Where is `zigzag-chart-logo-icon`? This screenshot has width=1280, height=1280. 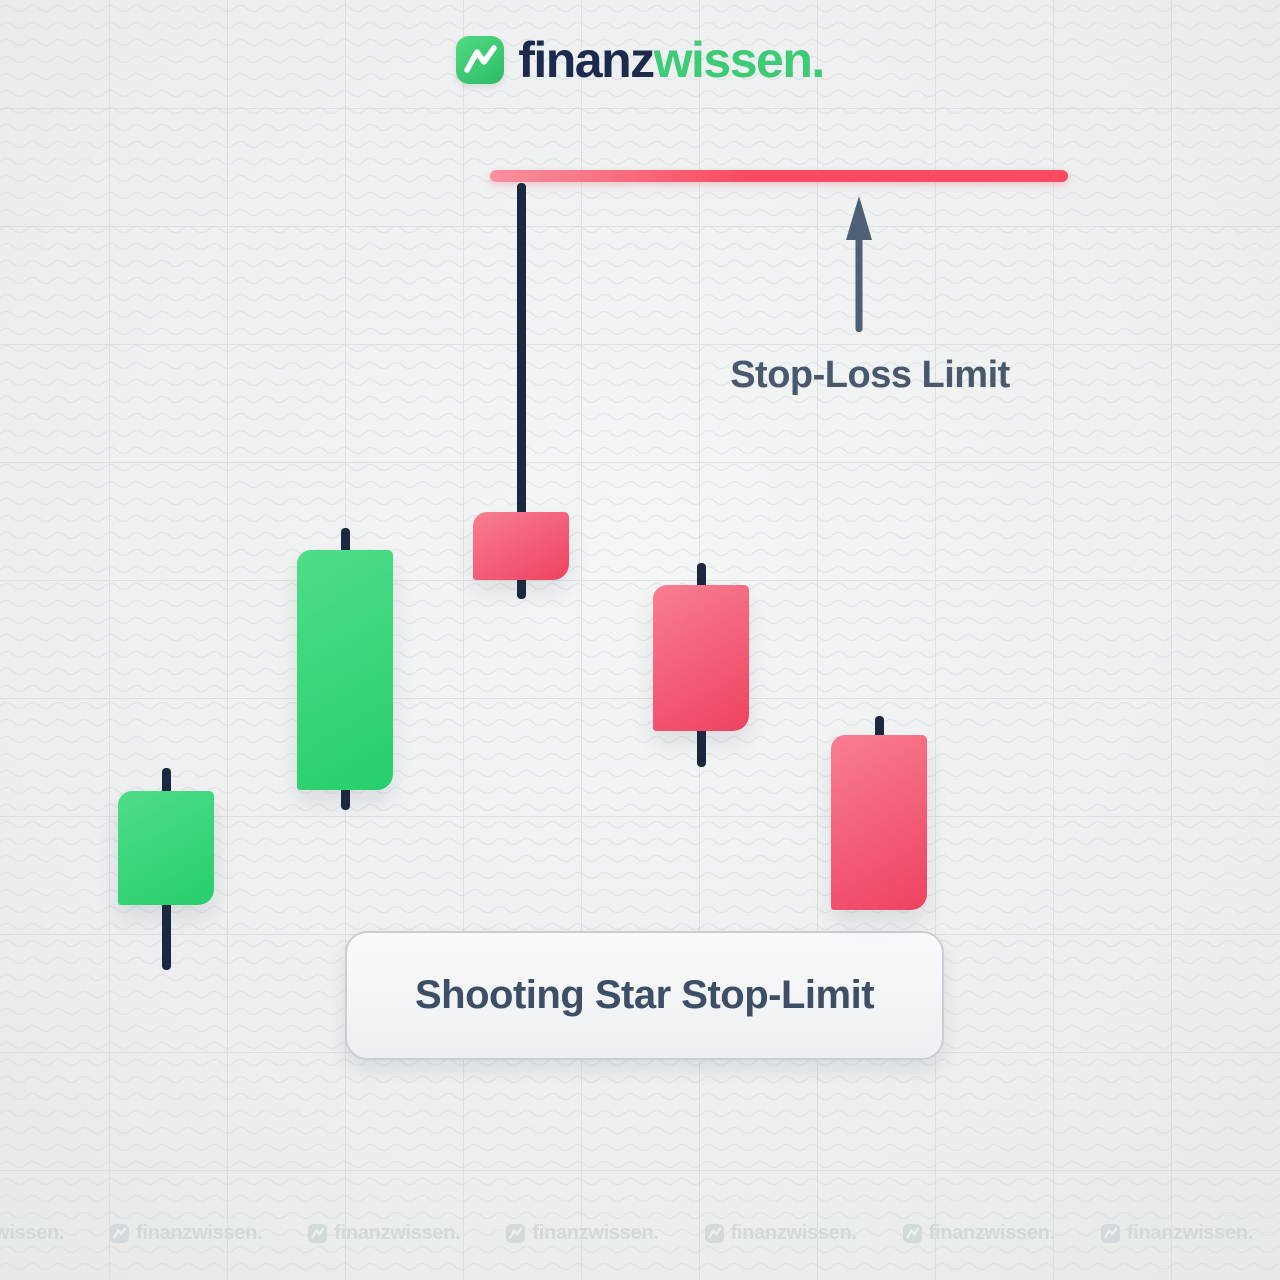 zigzag-chart-logo-icon is located at coordinates (480, 60).